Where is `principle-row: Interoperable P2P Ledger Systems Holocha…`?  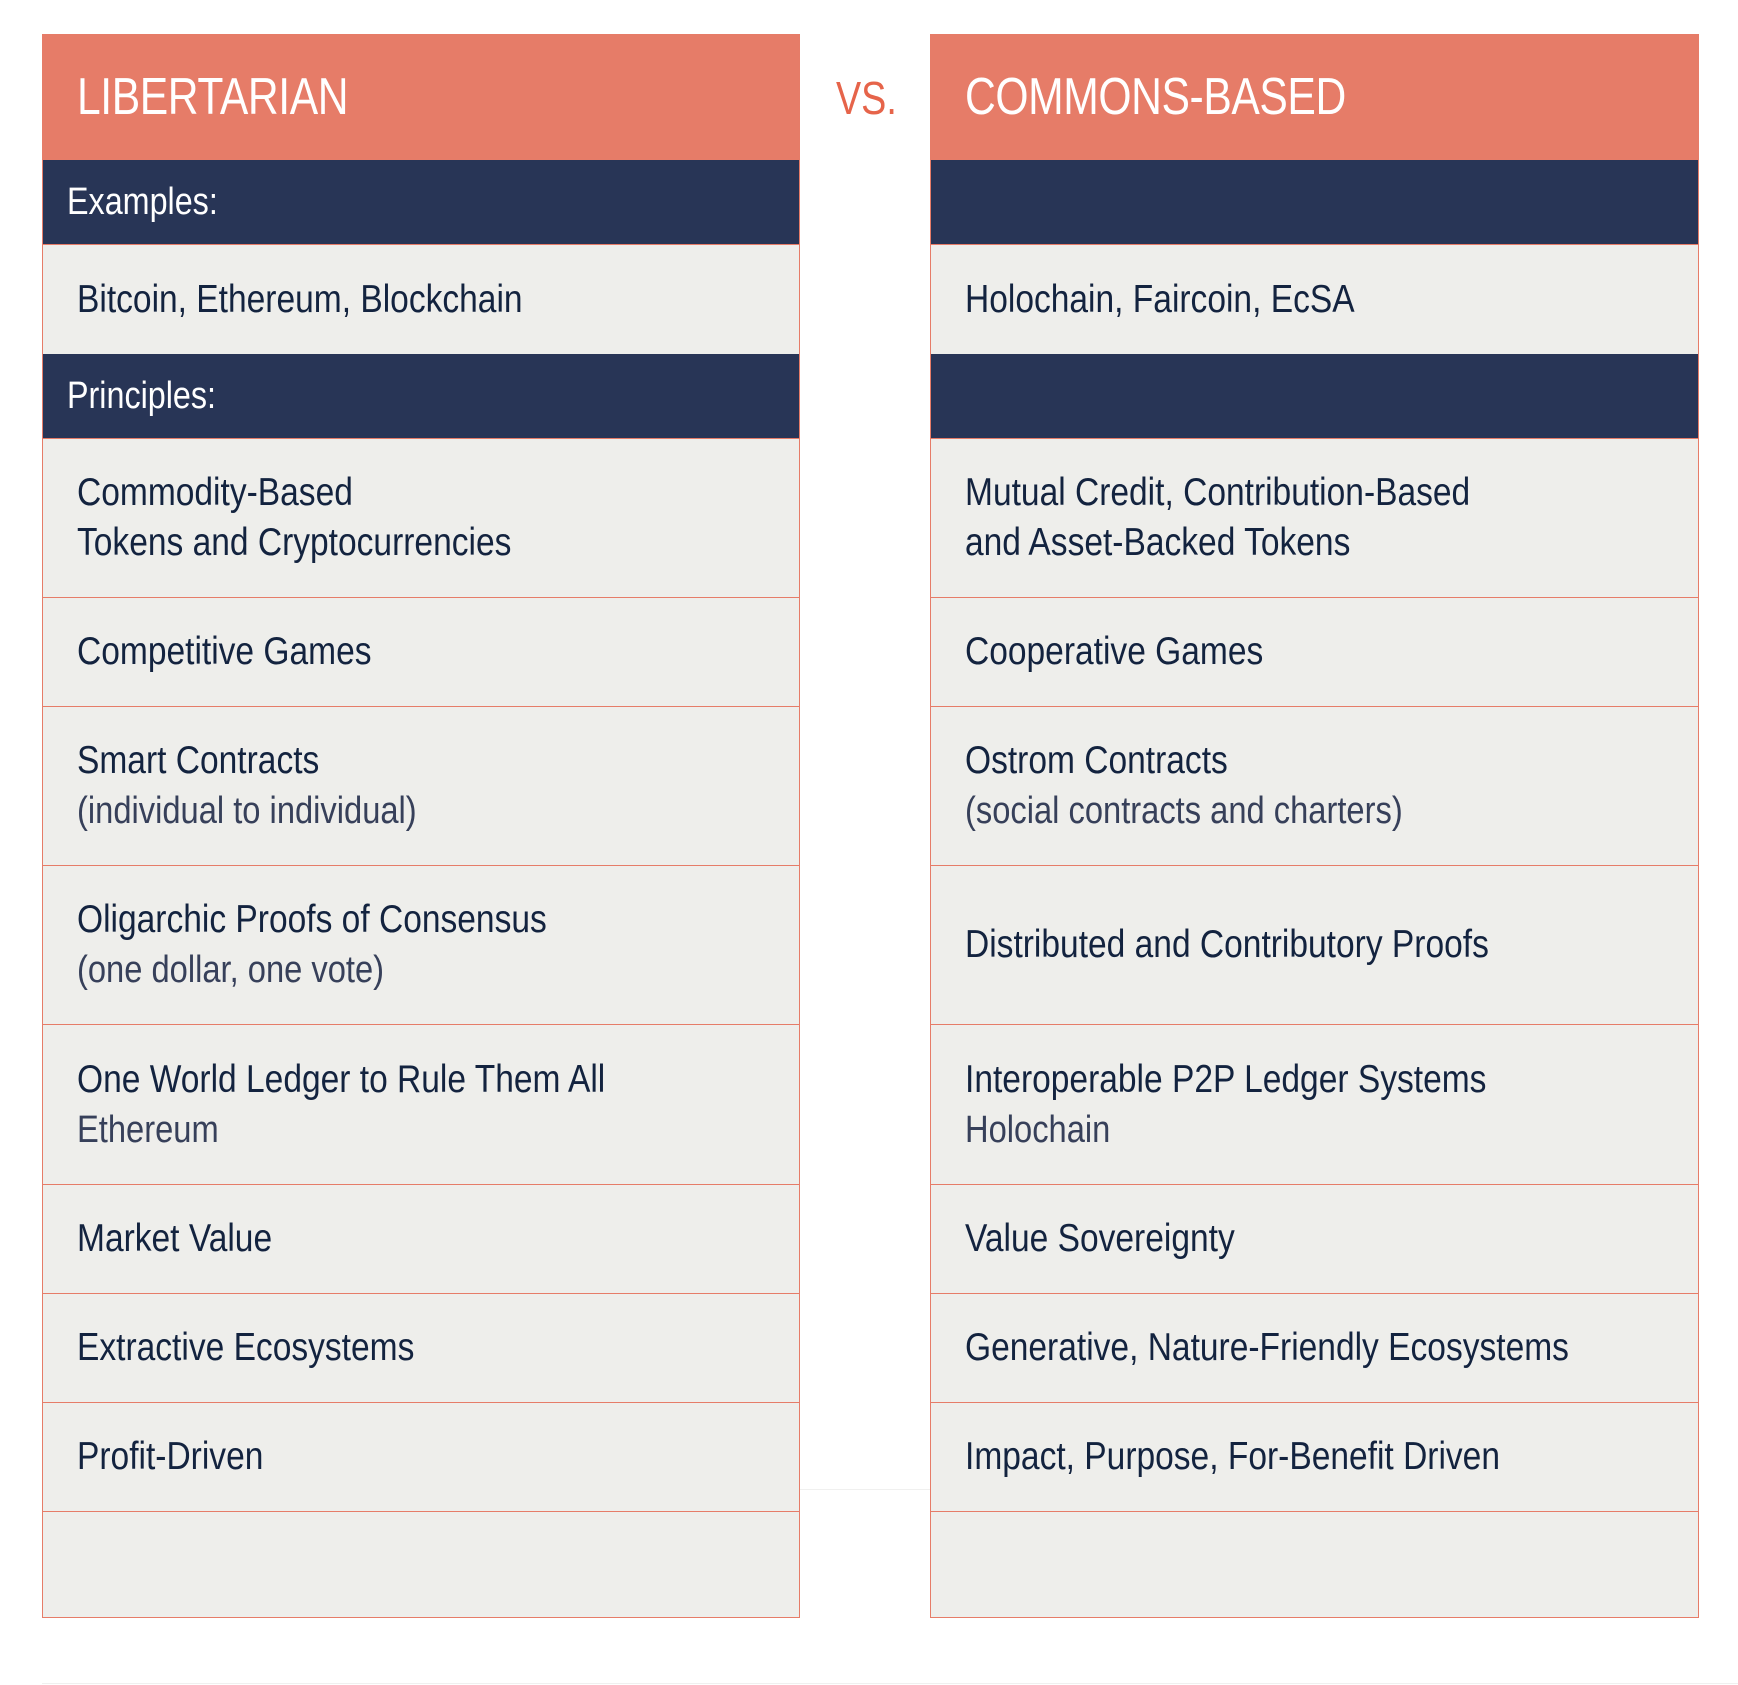
principle-row: Interoperable P2P Ledger Systems Holocha… is located at coordinates (1314, 1104).